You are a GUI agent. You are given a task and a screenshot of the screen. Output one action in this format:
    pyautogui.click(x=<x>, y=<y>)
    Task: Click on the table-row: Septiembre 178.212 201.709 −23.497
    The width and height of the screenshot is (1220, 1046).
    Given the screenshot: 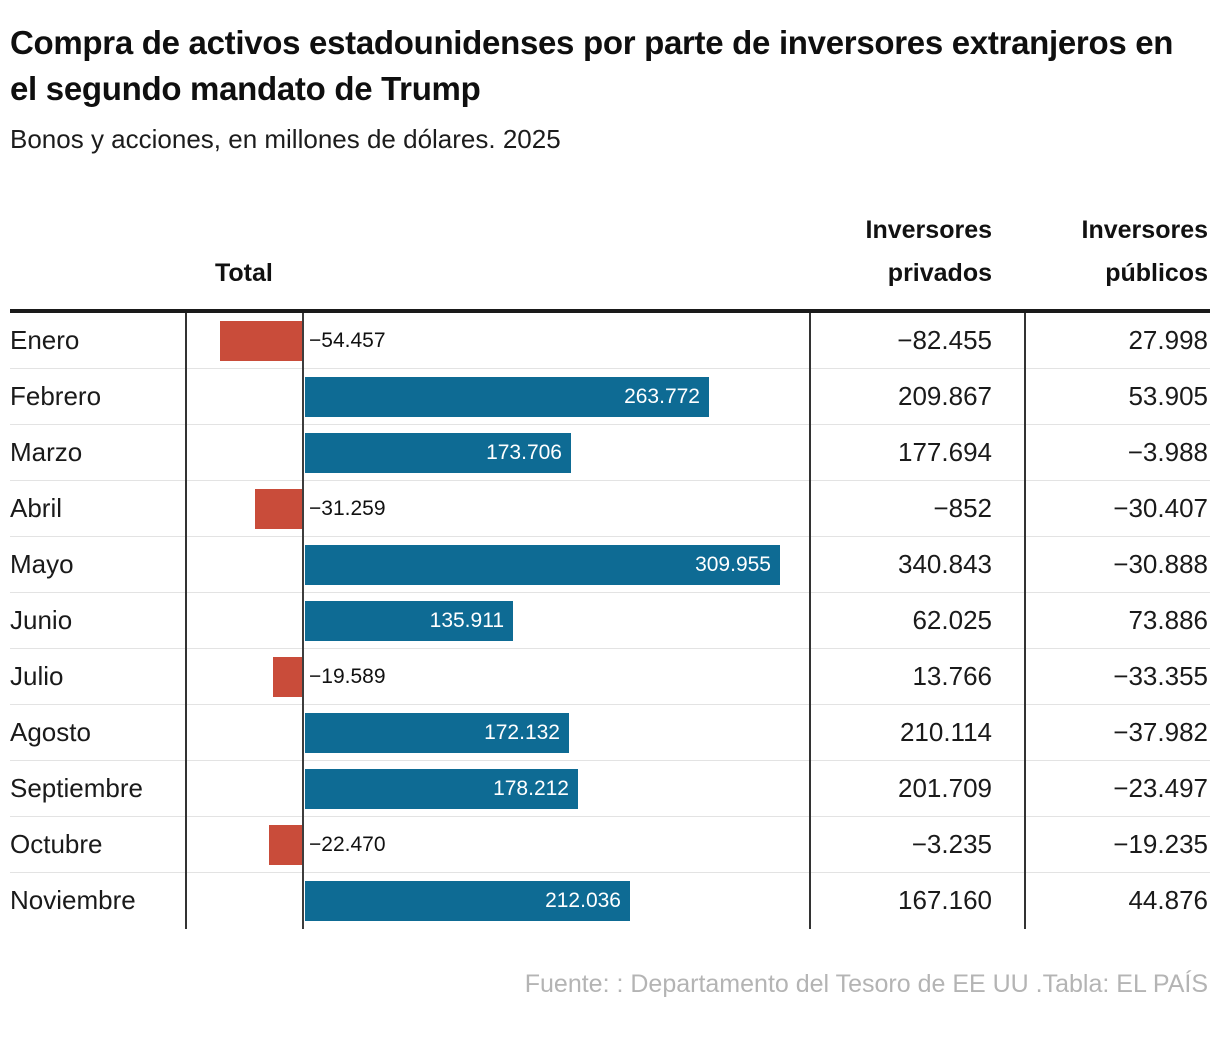 What is the action you would take?
    pyautogui.click(x=610, y=789)
    